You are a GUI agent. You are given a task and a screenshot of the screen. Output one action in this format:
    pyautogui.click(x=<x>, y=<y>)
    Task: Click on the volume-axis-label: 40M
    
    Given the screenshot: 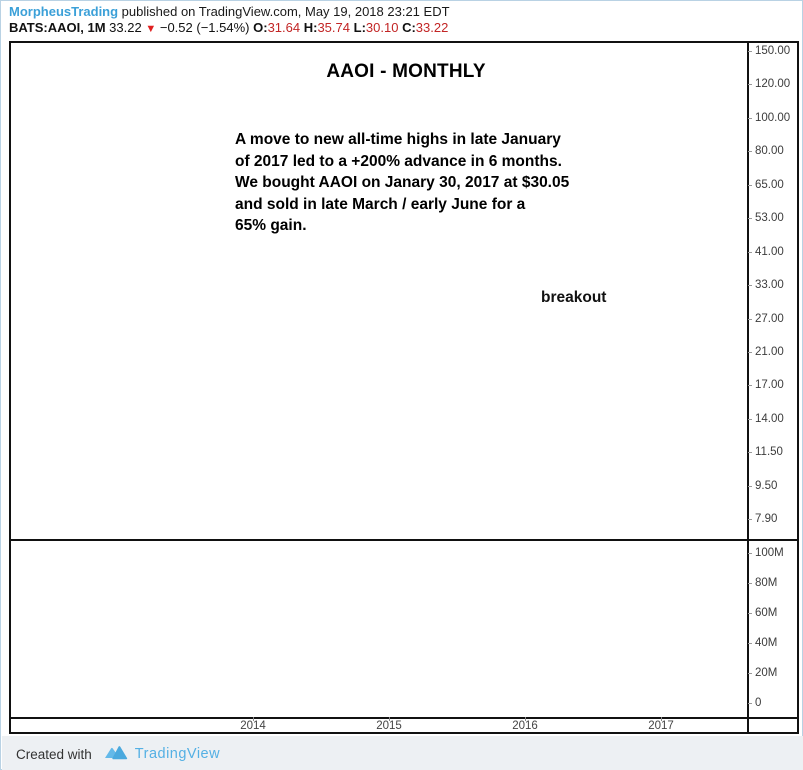 What is the action you would take?
    pyautogui.click(x=766, y=643)
    